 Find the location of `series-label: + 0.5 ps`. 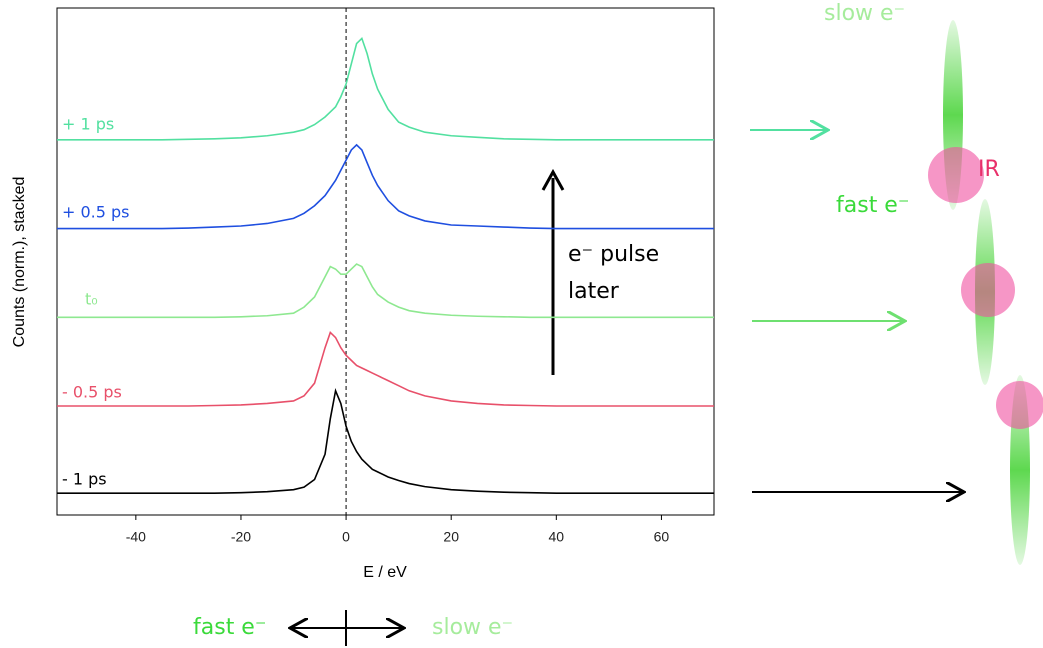

series-label: + 0.5 ps is located at coordinates (96, 212).